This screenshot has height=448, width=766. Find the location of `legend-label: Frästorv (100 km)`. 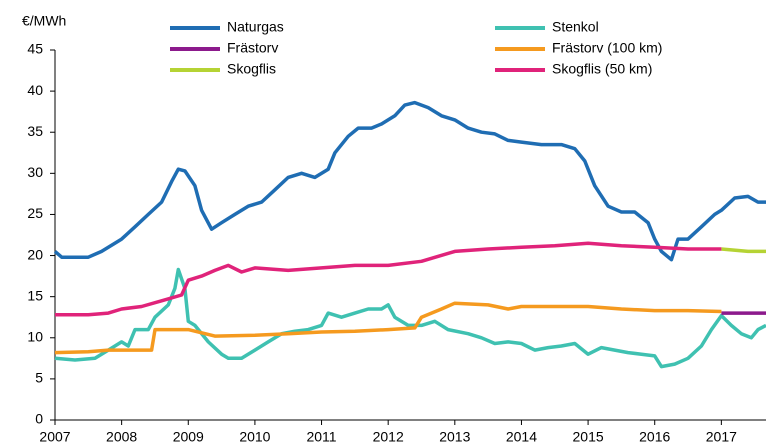

legend-label: Frästorv (100 km) is located at coordinates (607, 48).